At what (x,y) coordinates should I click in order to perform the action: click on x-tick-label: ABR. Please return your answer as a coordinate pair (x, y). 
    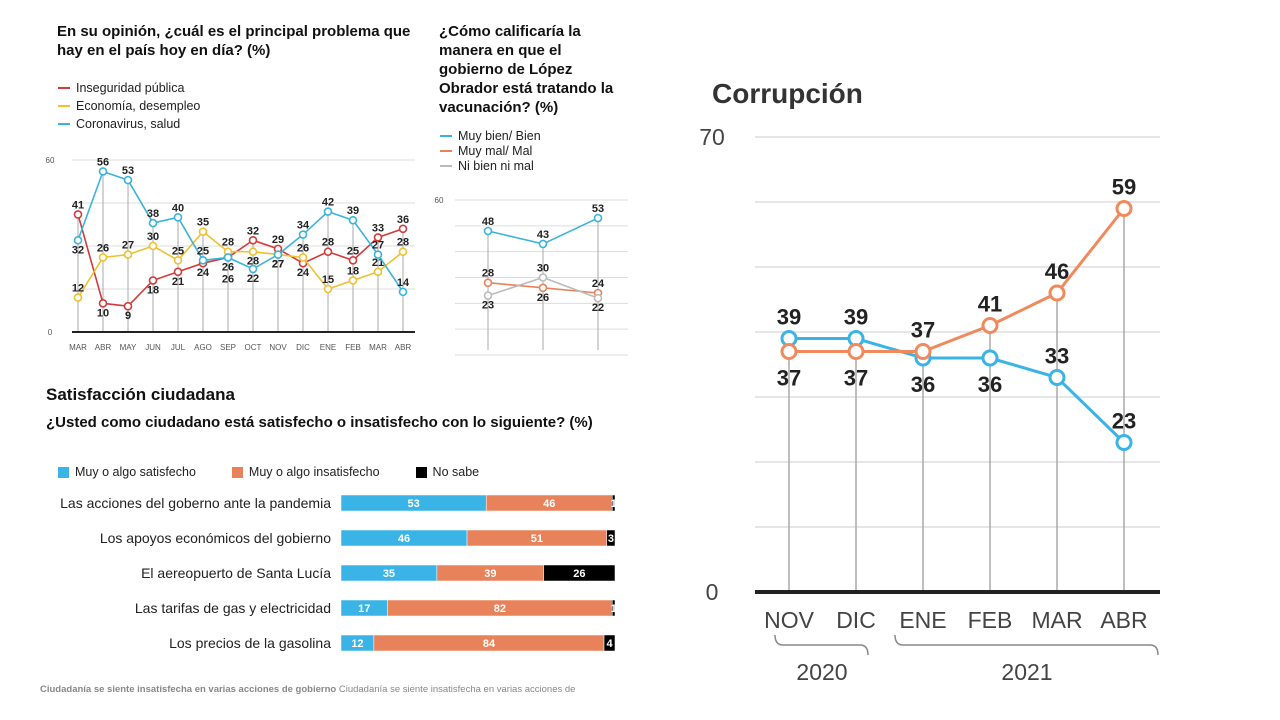
    Looking at the image, I should click on (403, 347).